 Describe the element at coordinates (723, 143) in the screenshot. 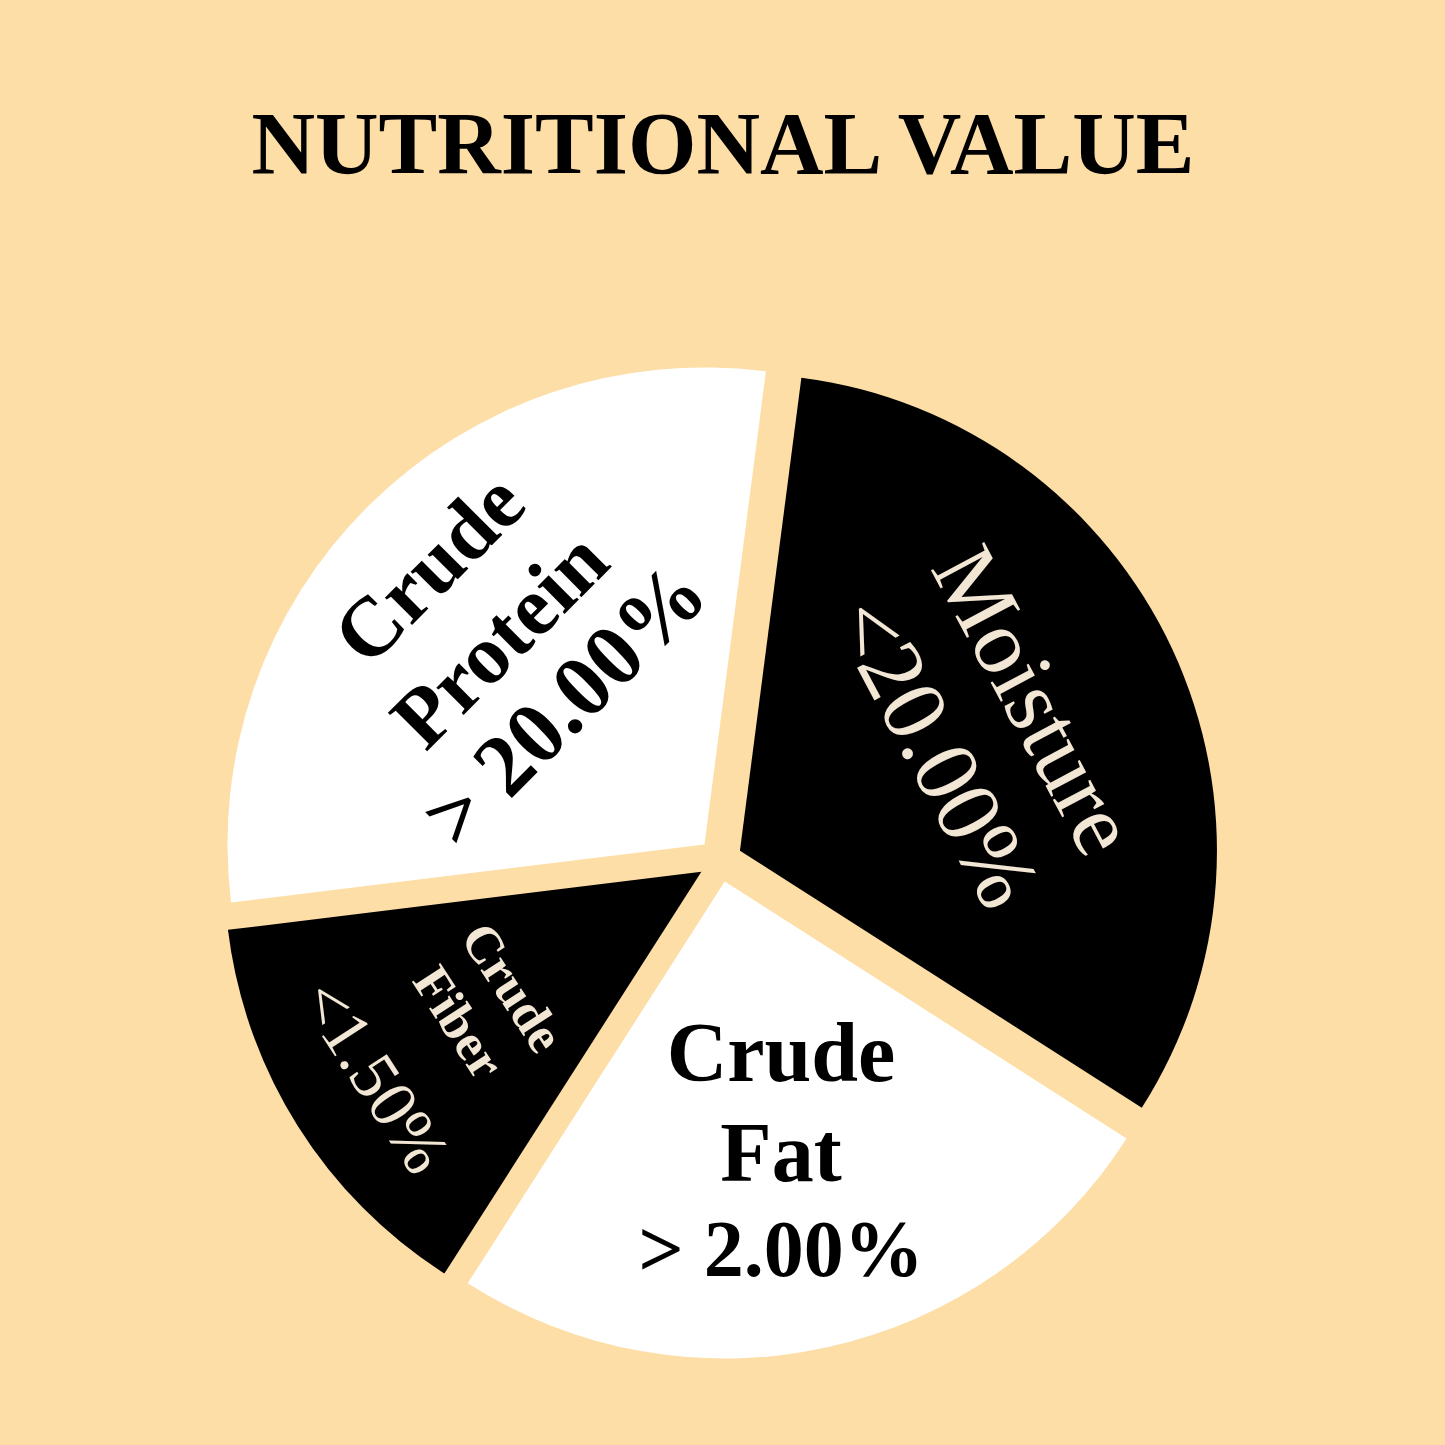

I see `chart-title: NUTRITIONAL VALUE` at that location.